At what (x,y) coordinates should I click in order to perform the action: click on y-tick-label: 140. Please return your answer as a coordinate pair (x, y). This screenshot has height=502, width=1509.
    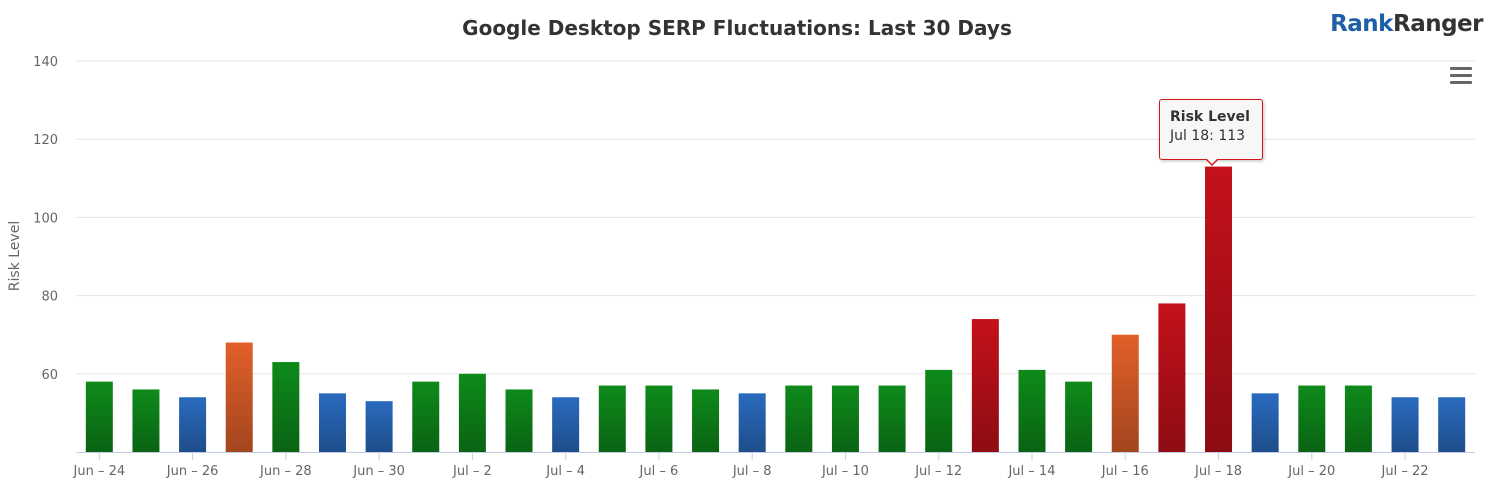
    Looking at the image, I should click on (45, 62).